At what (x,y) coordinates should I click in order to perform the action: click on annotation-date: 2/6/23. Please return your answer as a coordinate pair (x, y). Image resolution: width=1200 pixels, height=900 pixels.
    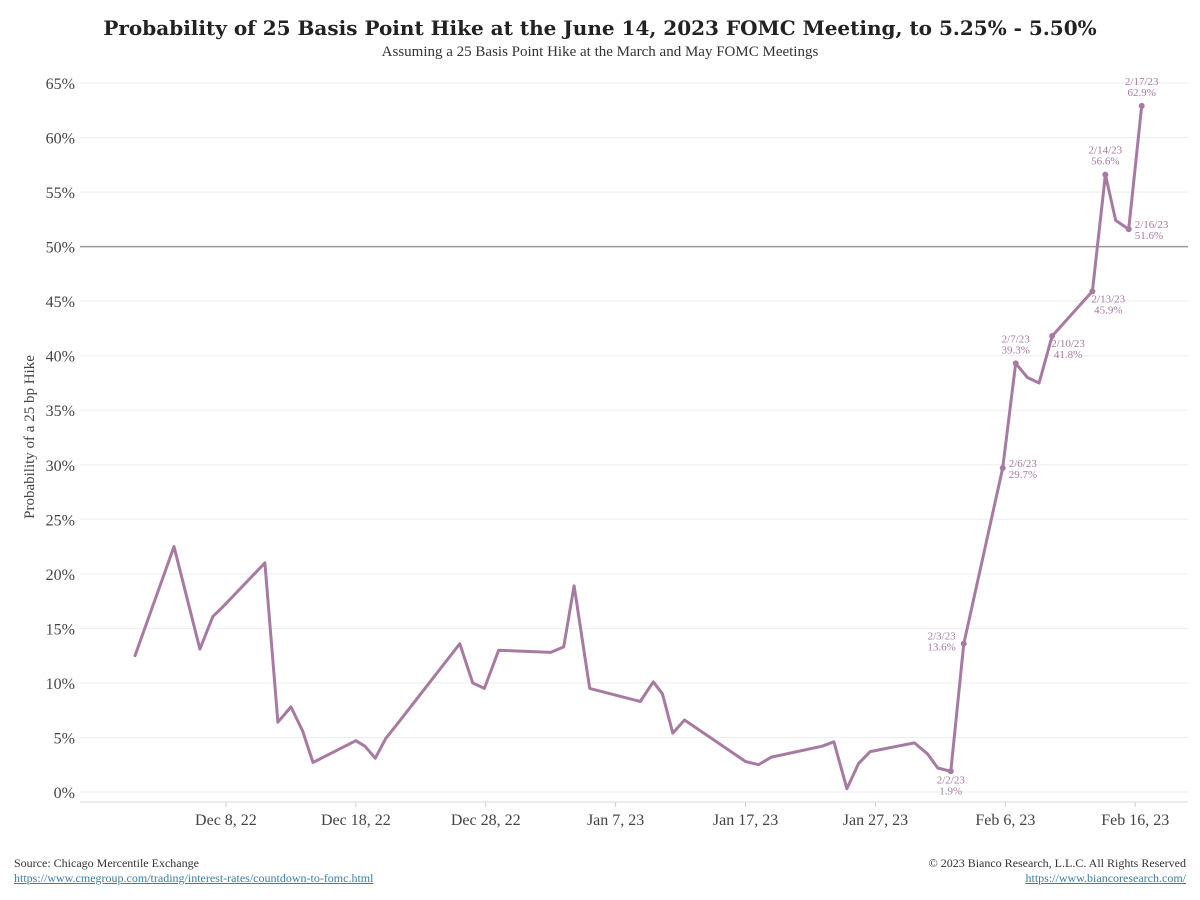
    Looking at the image, I should click on (1023, 464).